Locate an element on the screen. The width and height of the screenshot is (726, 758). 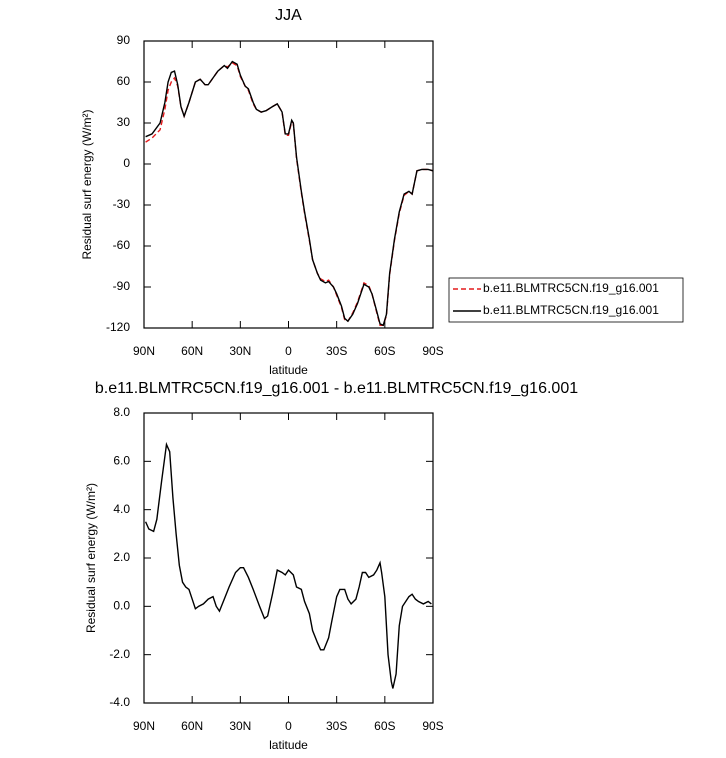
y-tick-label: -30 is located at coordinates (122, 204).